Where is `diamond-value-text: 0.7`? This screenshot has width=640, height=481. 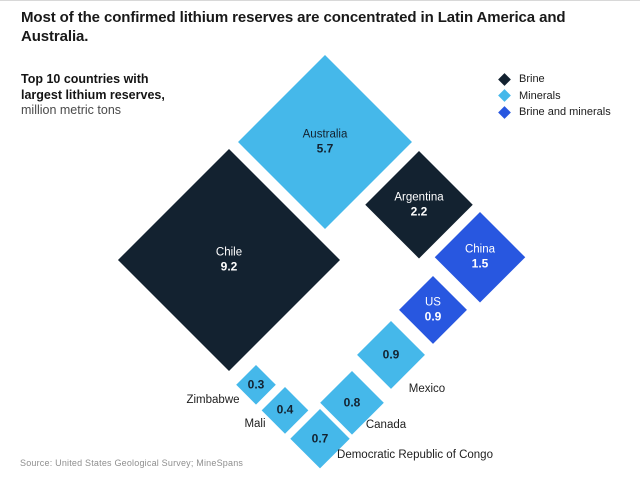
diamond-value-text: 0.7 is located at coordinates (320, 438).